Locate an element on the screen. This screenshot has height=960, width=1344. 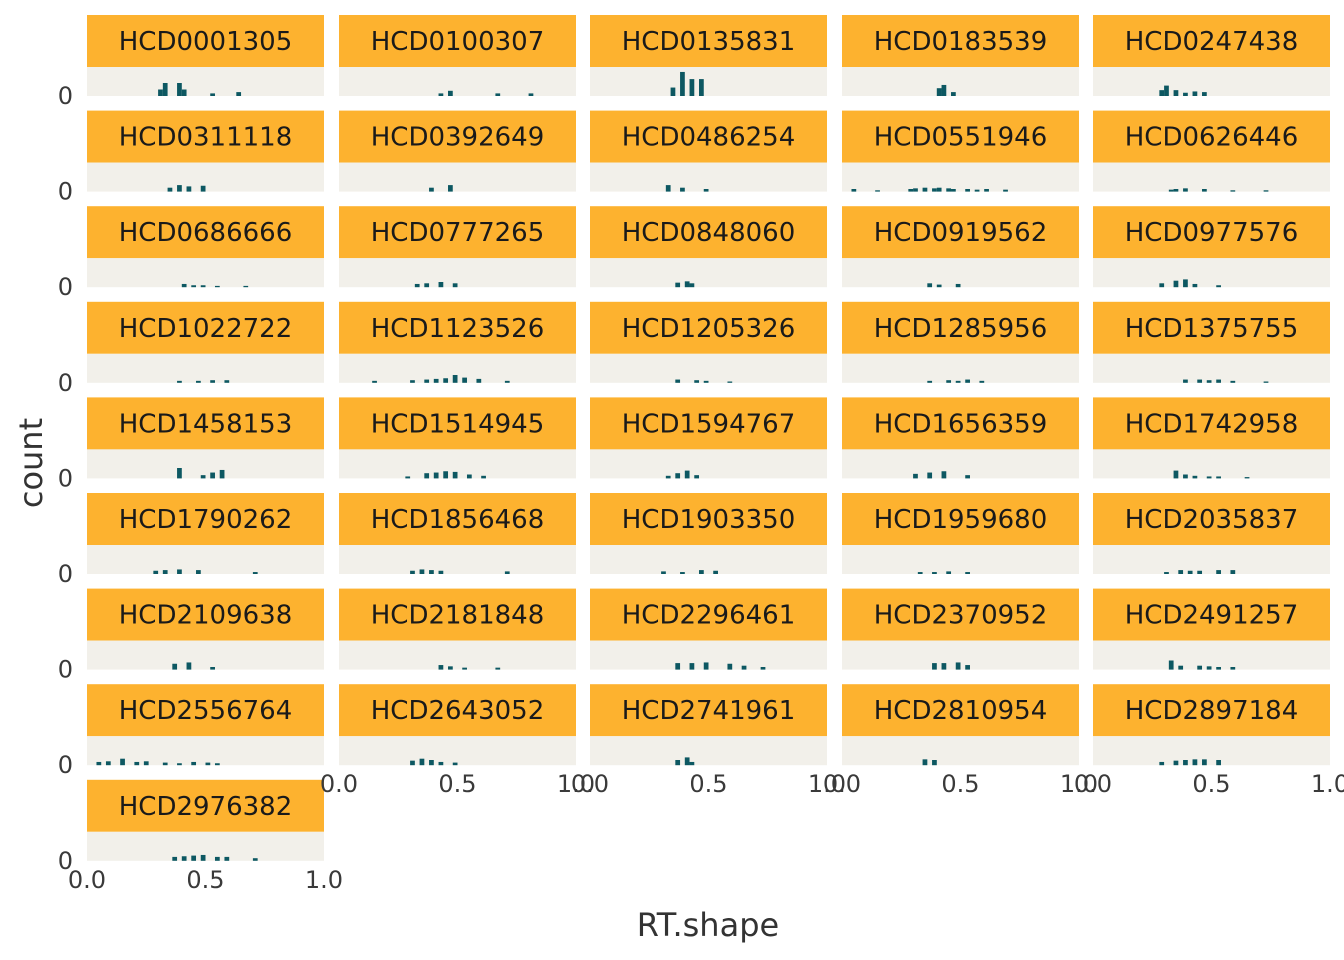
facet-panel: HCD0686666 0 is located at coordinates (191, 253).